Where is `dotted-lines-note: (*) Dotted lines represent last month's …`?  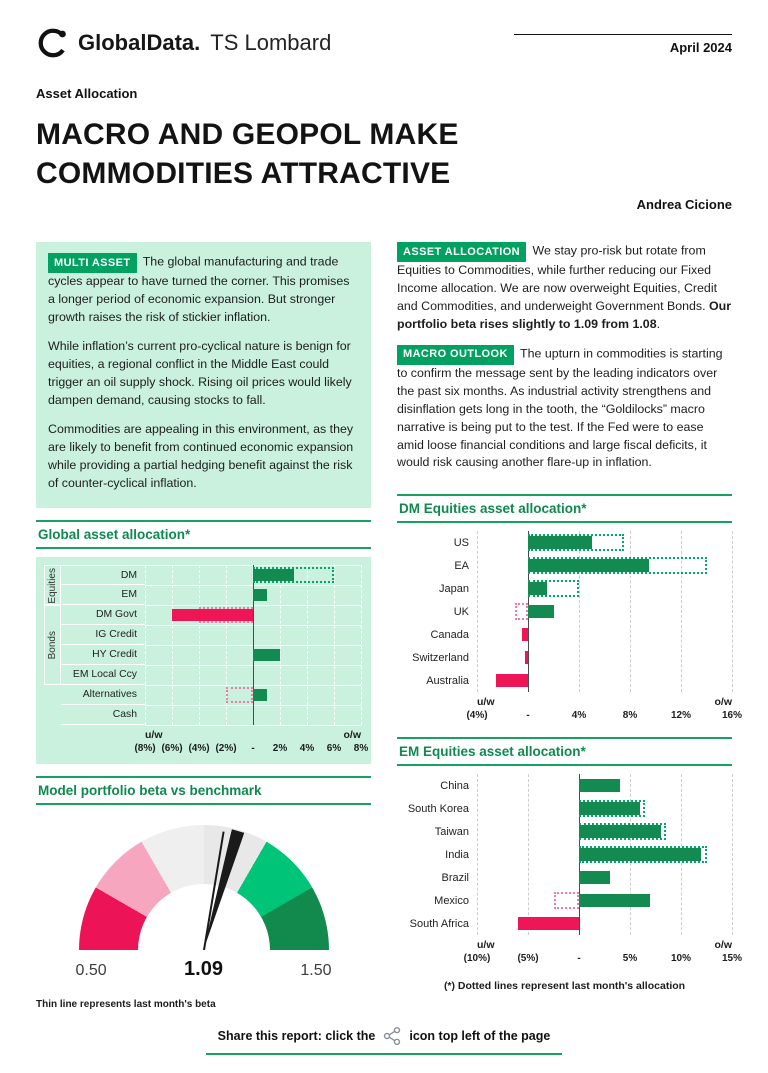 dotted-lines-note: (*) Dotted lines represent last month's … is located at coordinates (564, 986).